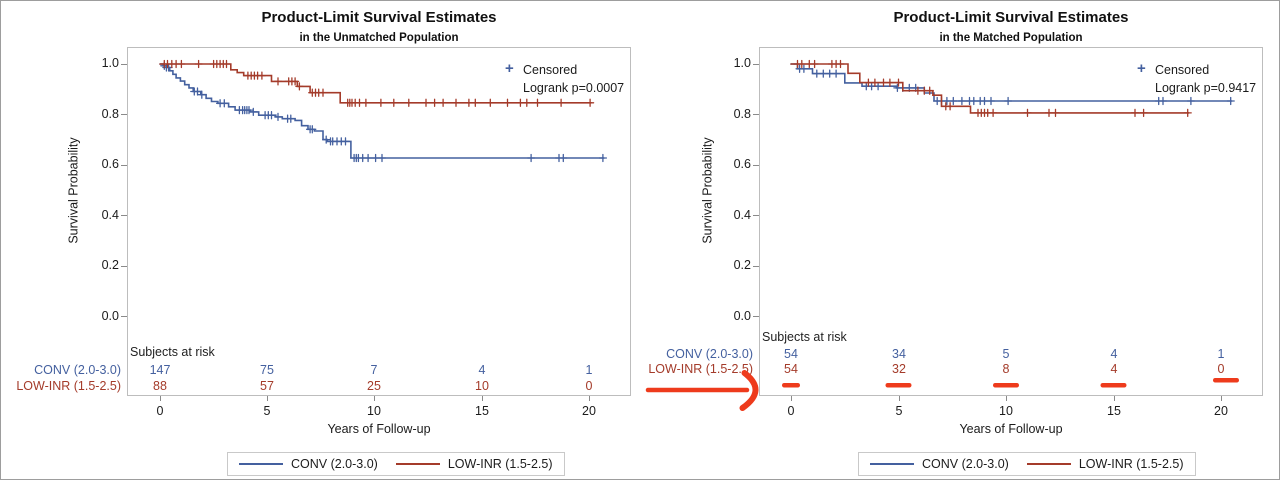  I want to click on atrisk-value: 10, so click(482, 386).